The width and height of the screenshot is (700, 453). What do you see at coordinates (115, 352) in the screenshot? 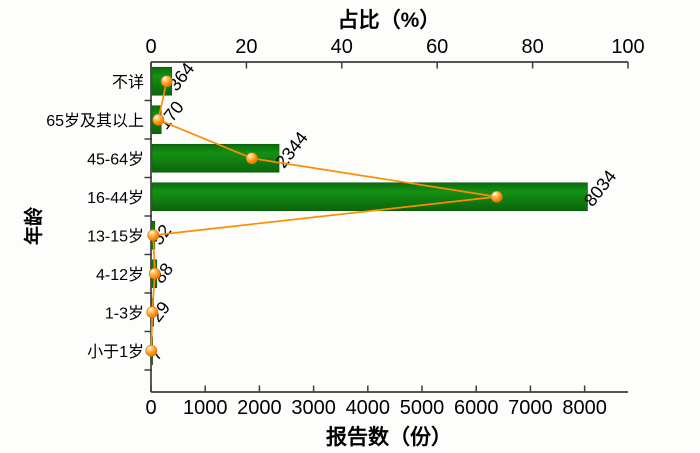
I see `category-label: 小于1岁` at bounding box center [115, 352].